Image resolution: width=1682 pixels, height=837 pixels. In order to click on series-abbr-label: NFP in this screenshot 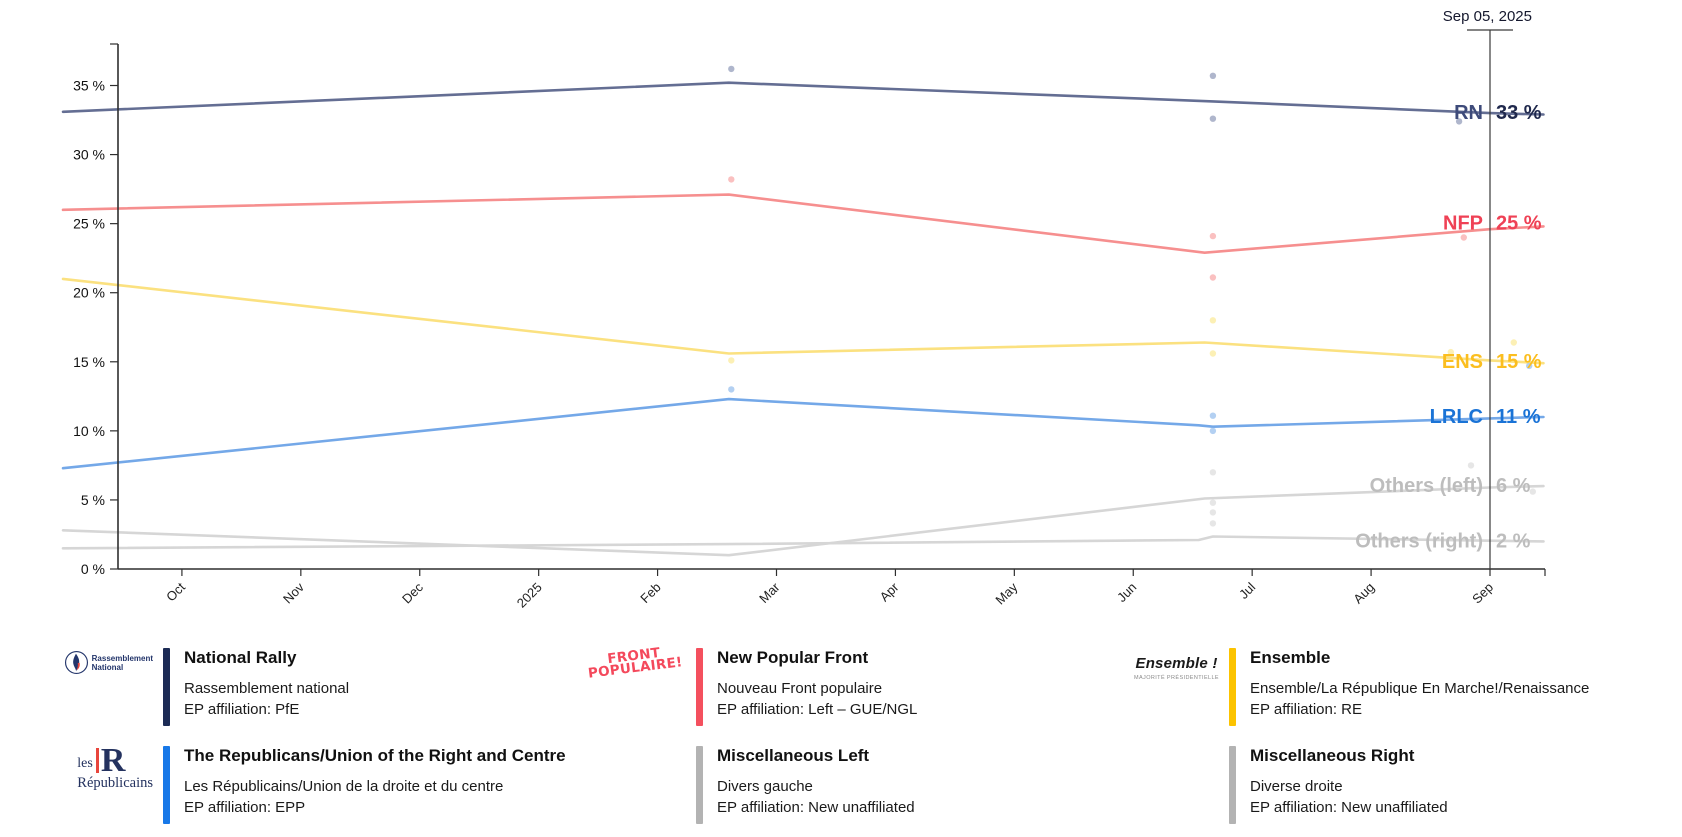, I will do `click(1463, 224)`.